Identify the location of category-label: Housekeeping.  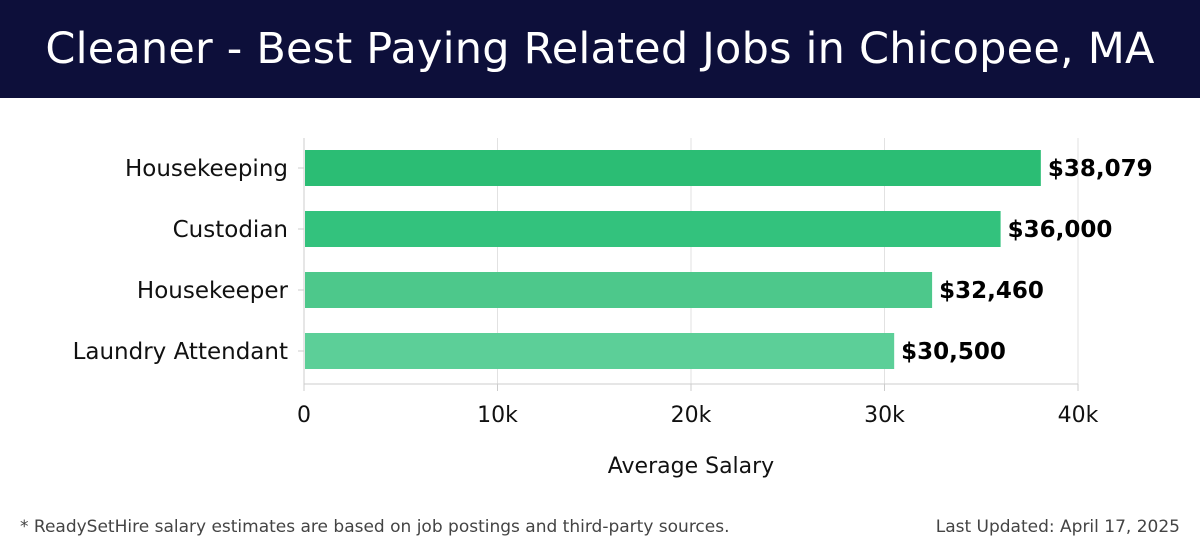
(206, 169).